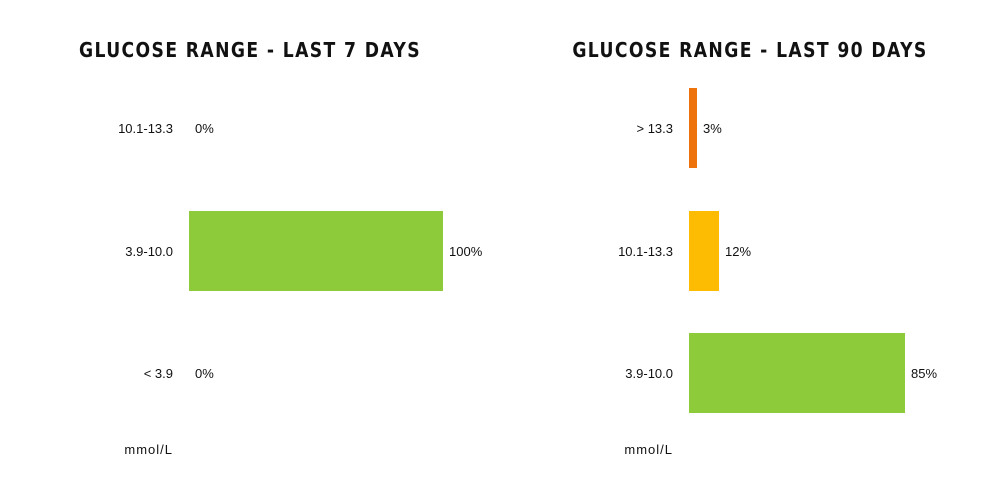 The height and width of the screenshot is (500, 1000). Describe the element at coordinates (750, 128) in the screenshot. I see `bar-row: > 13.3 3%` at that location.